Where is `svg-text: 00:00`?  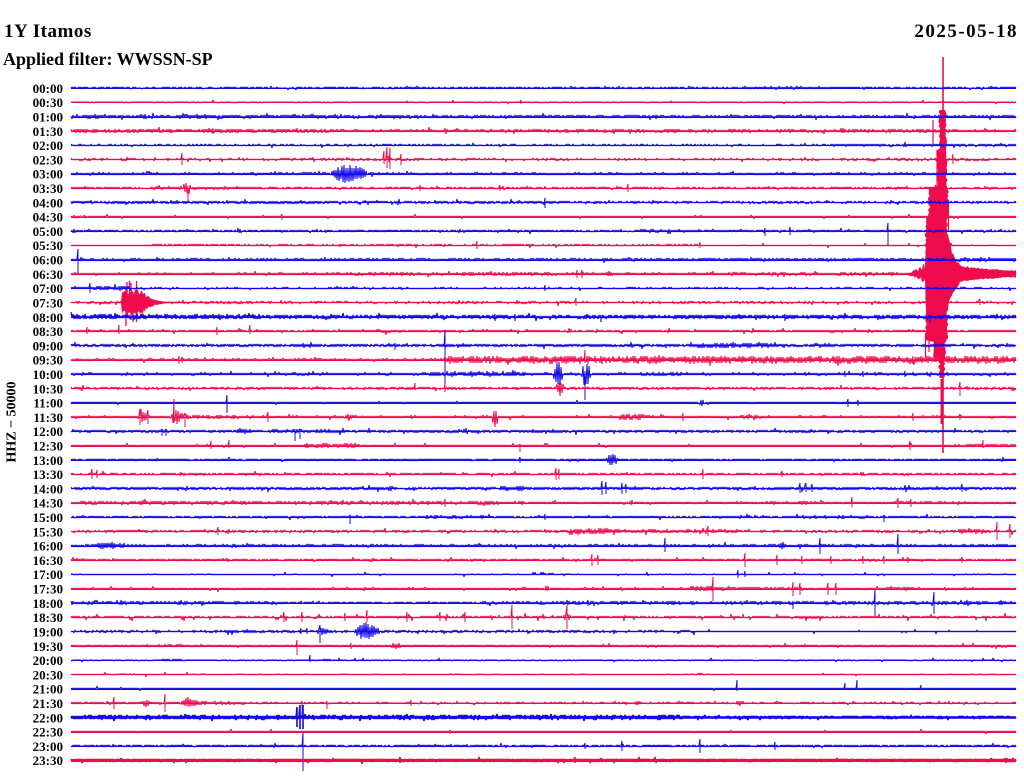
svg-text: 00:00 is located at coordinates (48, 88).